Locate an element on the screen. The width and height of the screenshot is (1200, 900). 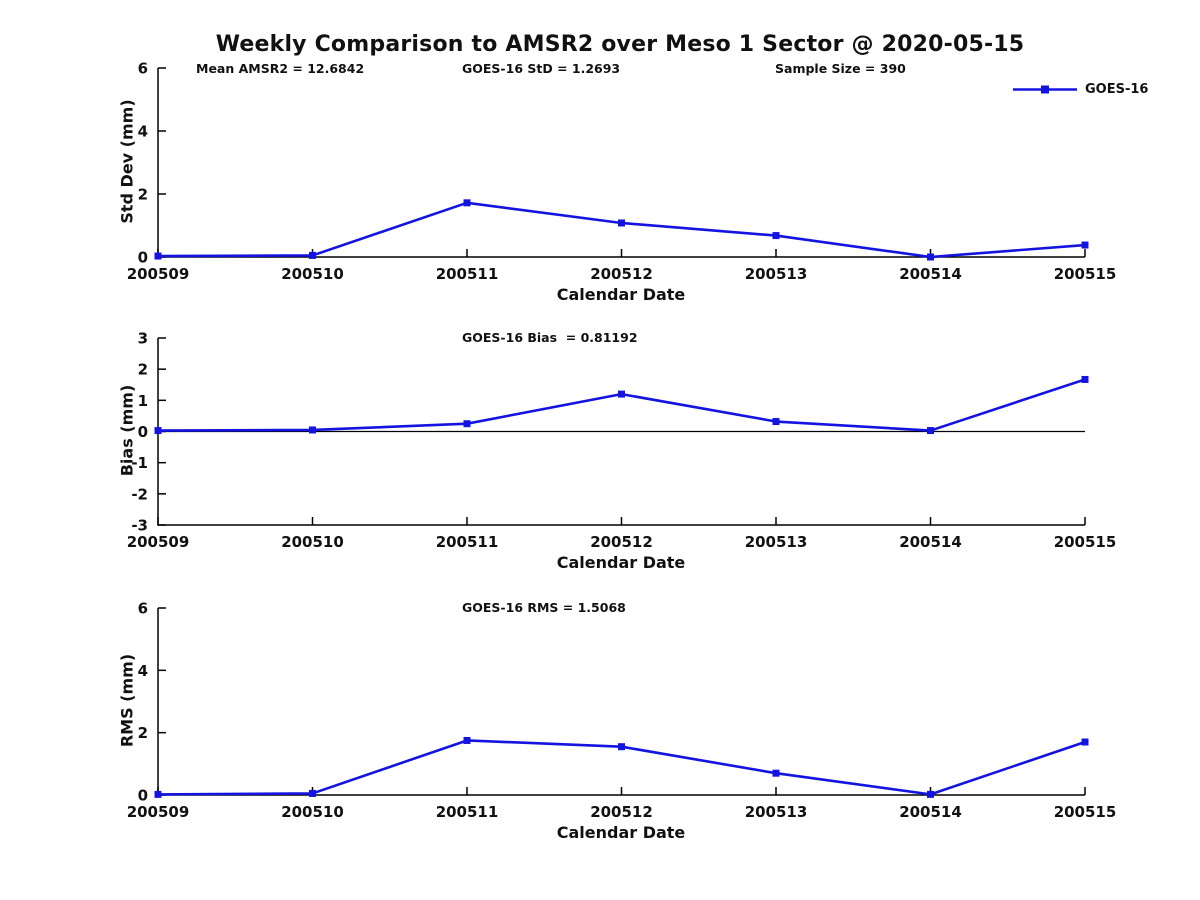
legend-marker-icon is located at coordinates (1045, 89).